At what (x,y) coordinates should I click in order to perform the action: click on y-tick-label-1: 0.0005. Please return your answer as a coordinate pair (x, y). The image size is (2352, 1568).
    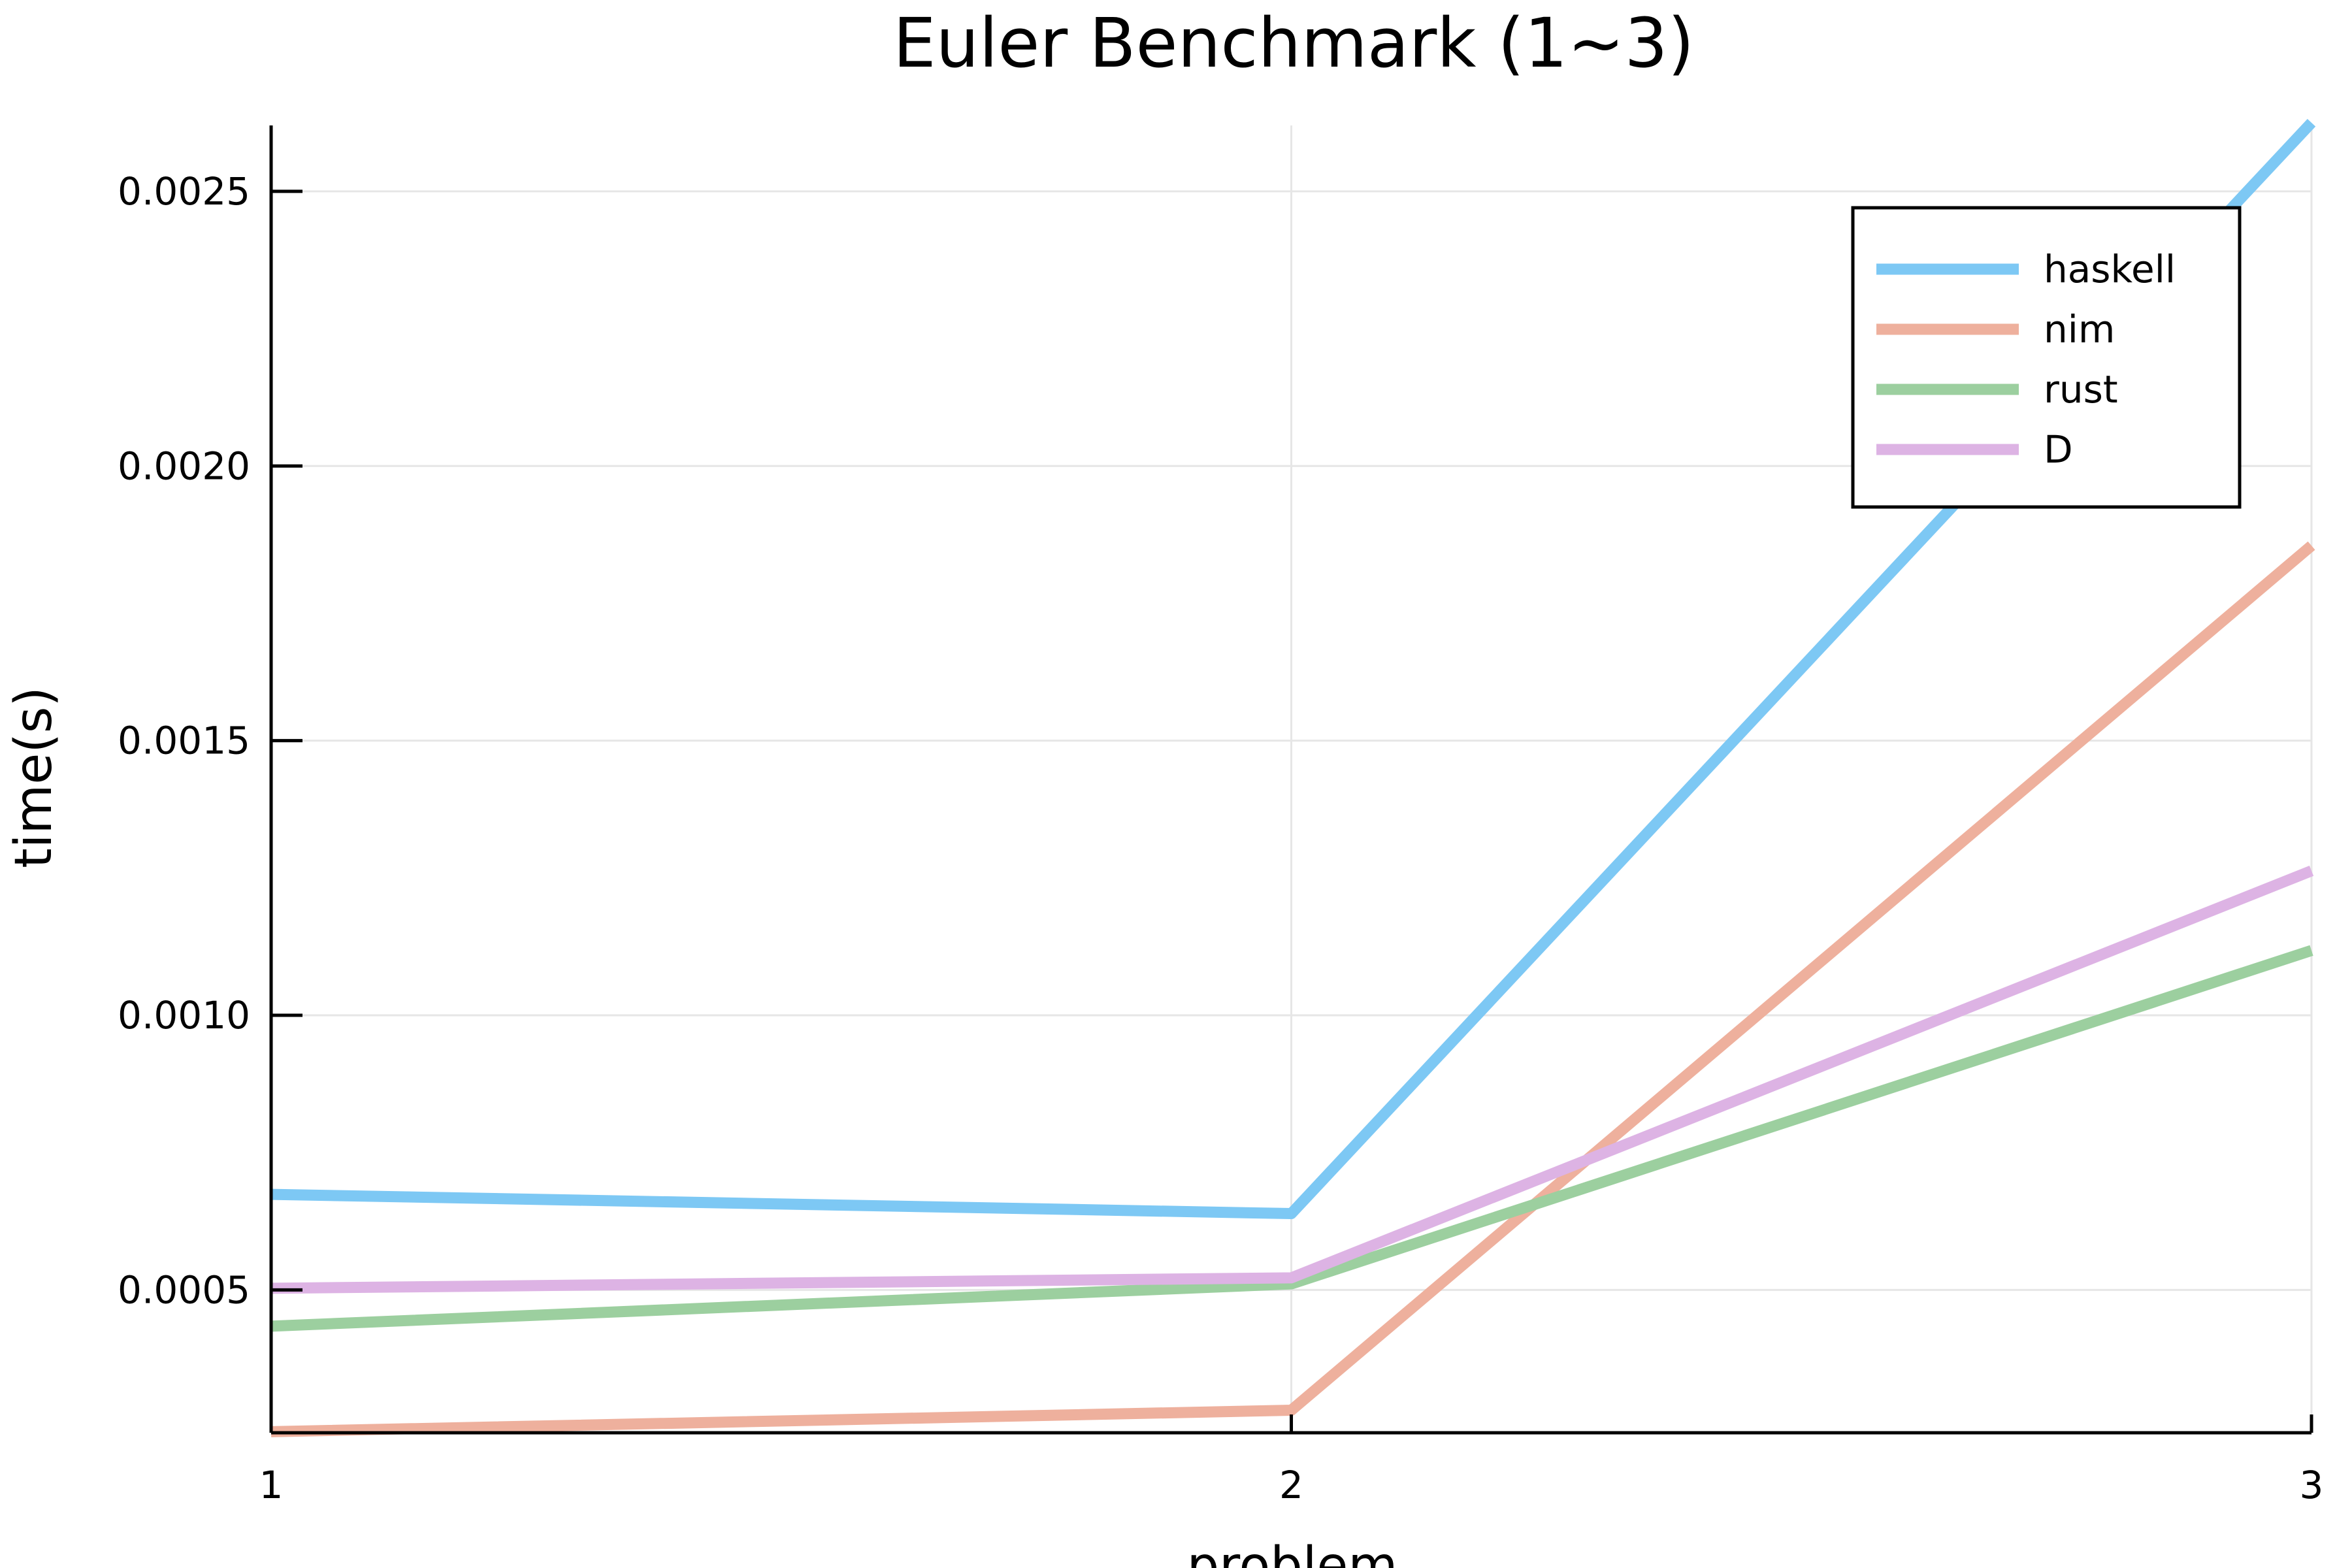
    Looking at the image, I should click on (184, 1289).